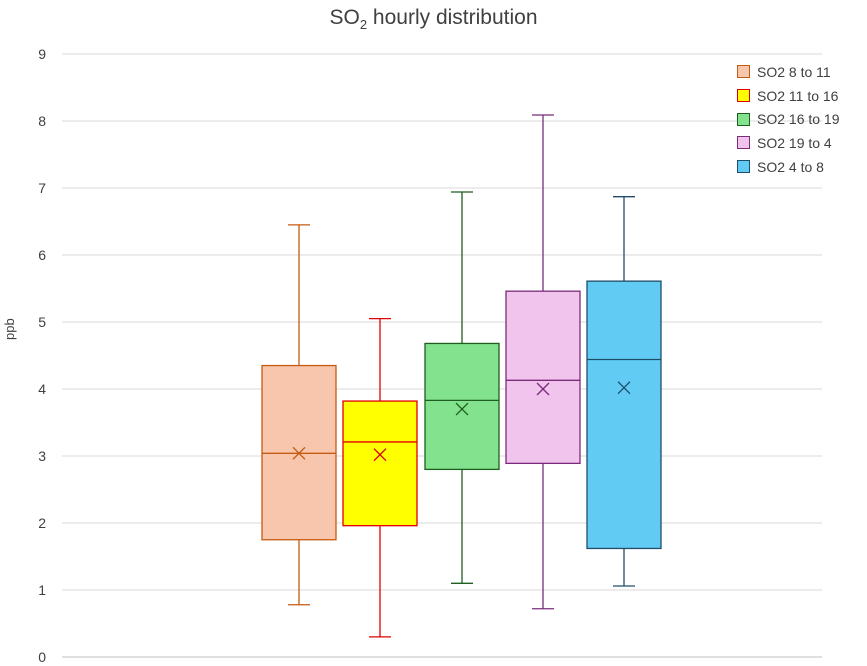  What do you see at coordinates (42, 389) in the screenshot?
I see `y-tick-label: 4` at bounding box center [42, 389].